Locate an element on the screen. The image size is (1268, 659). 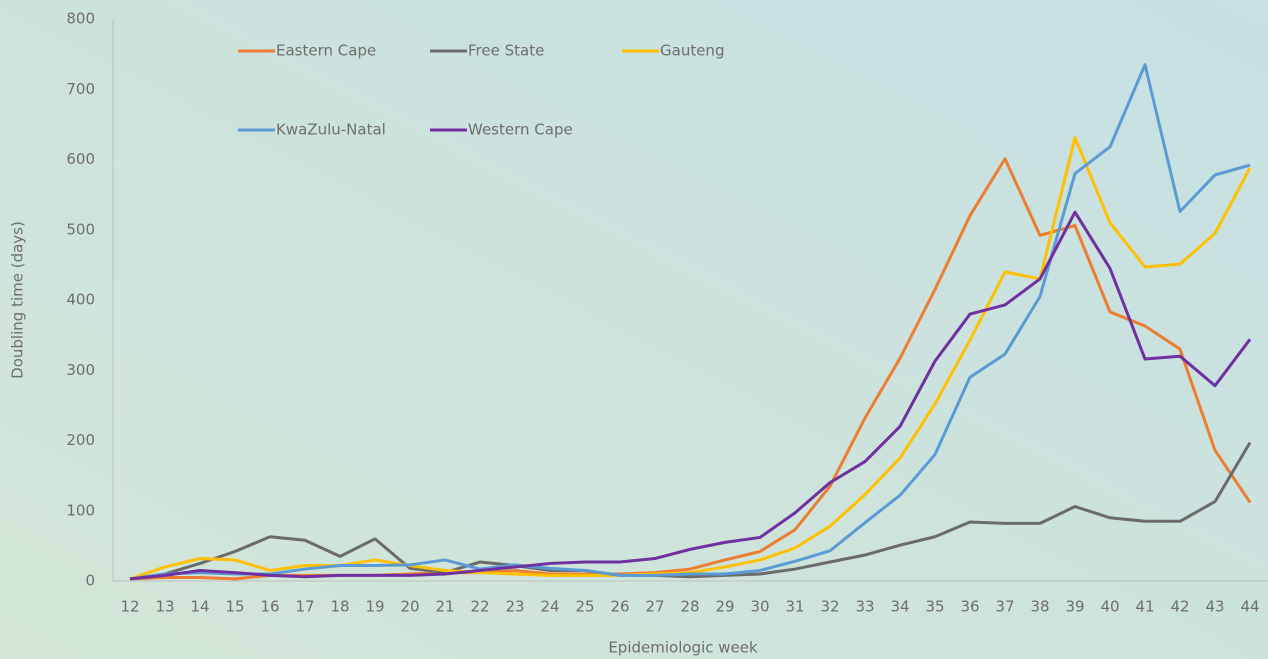
x-tick-label: 17 is located at coordinates (304, 607).